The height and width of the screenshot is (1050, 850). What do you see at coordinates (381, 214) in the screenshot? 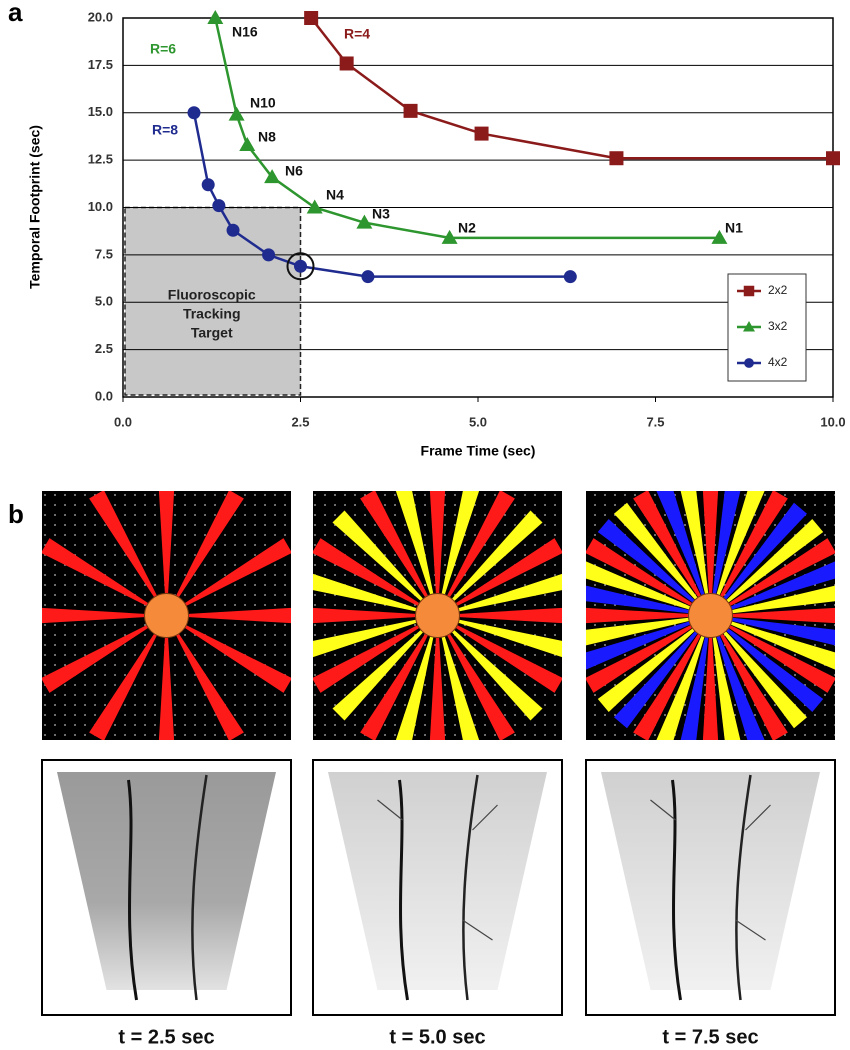
I see `annotation: N3` at bounding box center [381, 214].